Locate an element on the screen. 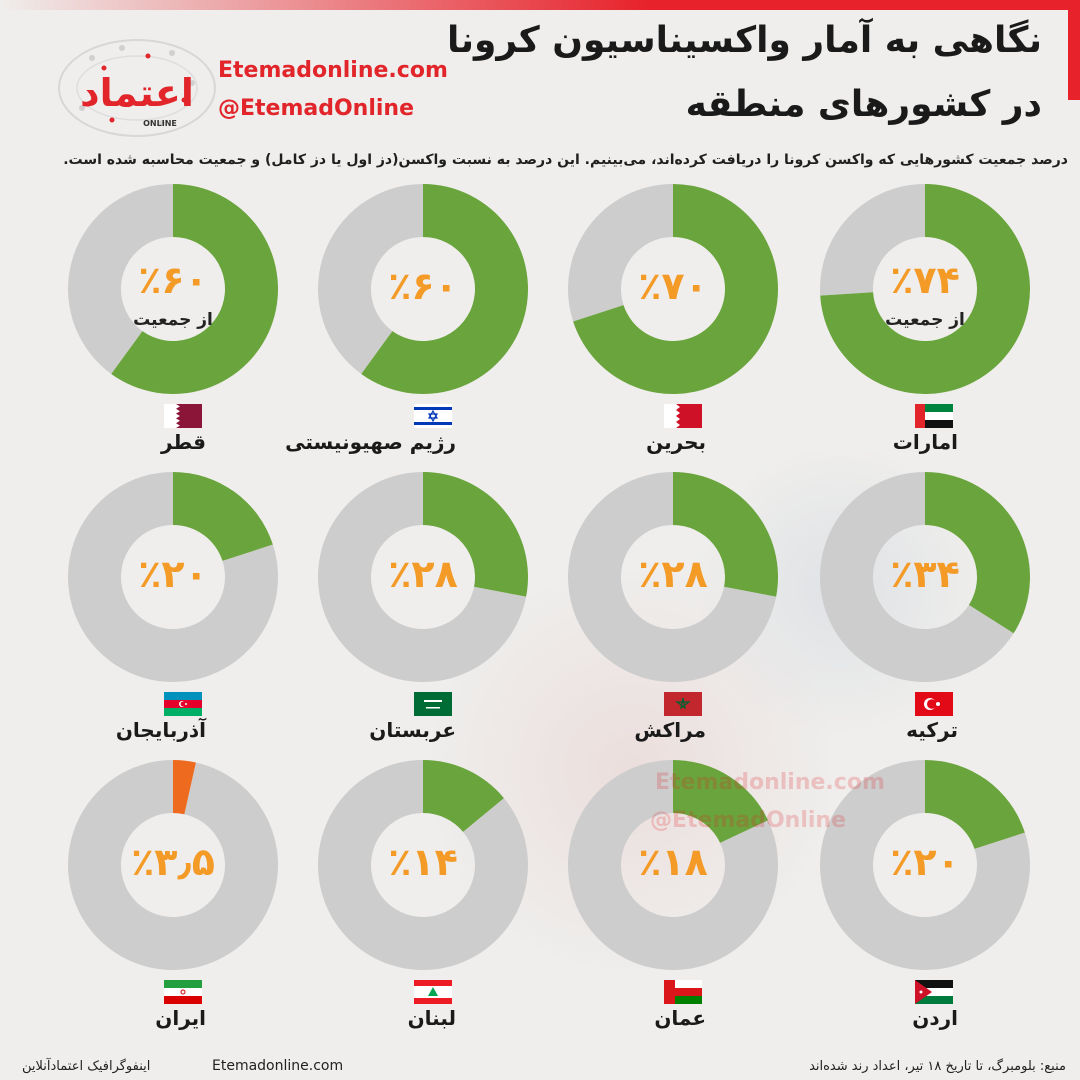  percent-label: ٪۱۴ is located at coordinates (423, 862).